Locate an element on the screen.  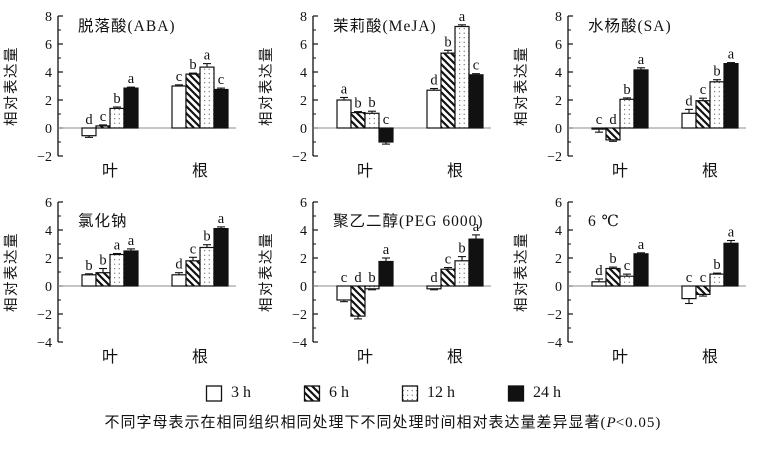
legend: 3 h 6 h 12 h 24 h is located at coordinates (383, 393).